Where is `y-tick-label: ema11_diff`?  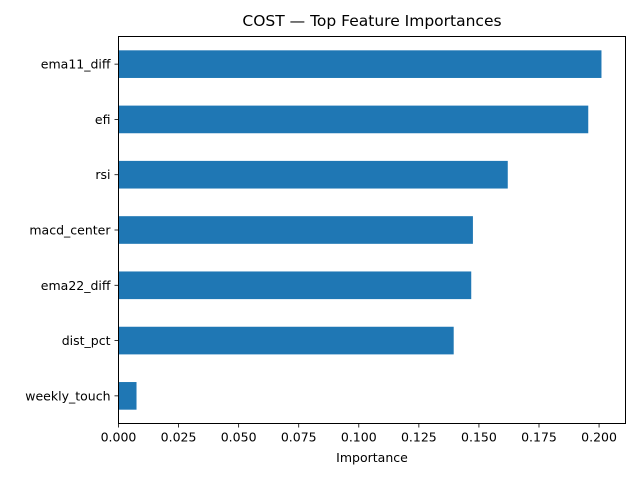
y-tick-label: ema11_diff is located at coordinates (76, 64).